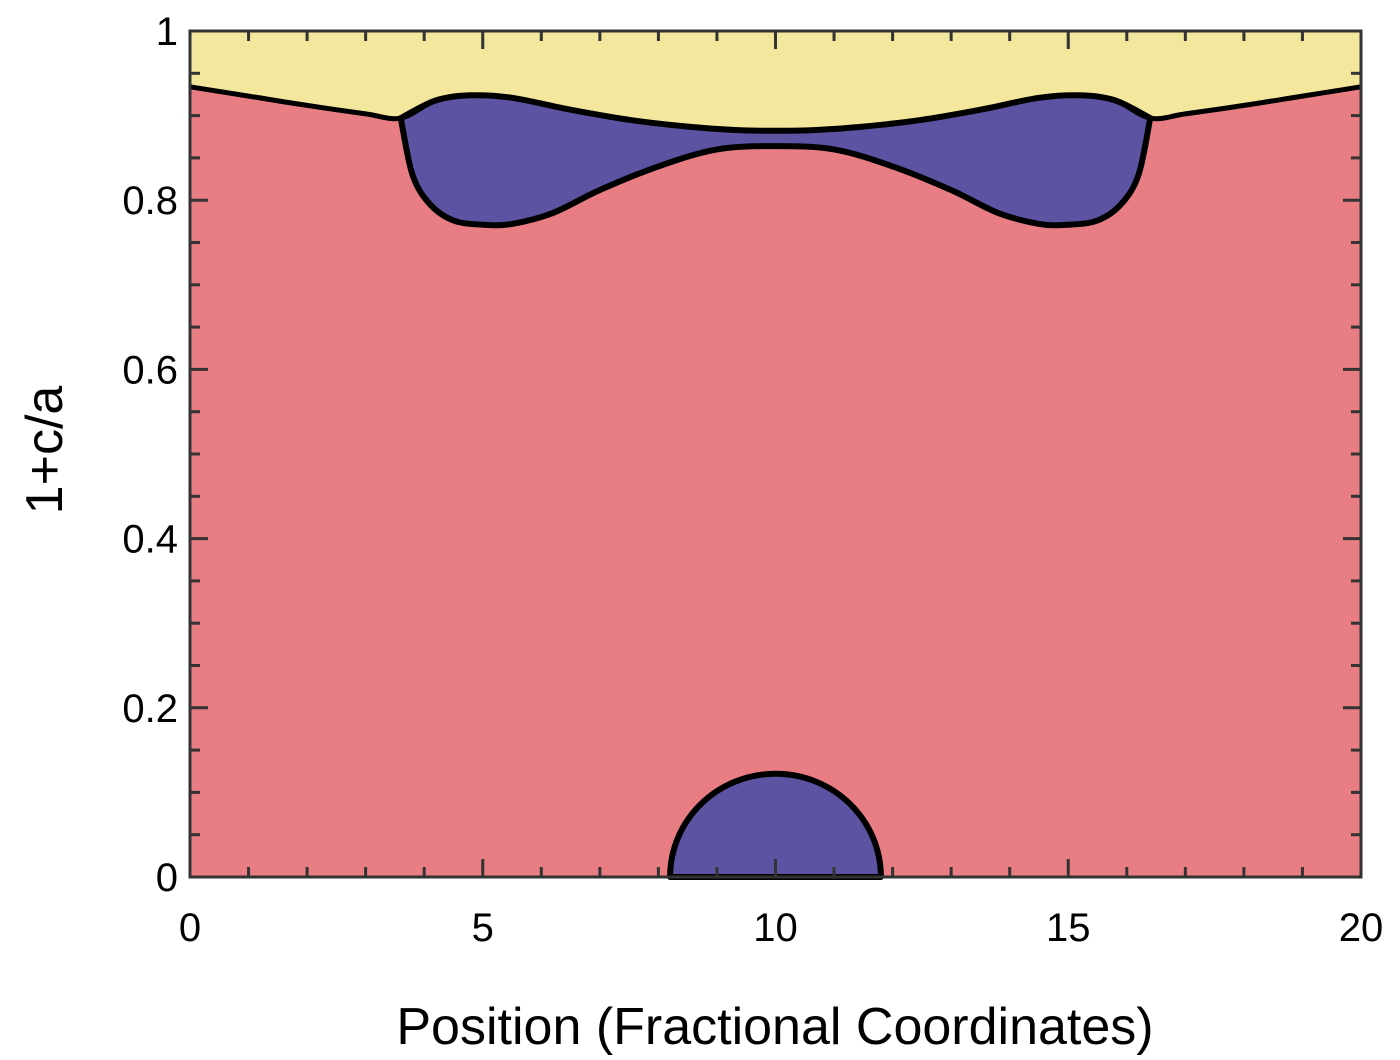  Describe the element at coordinates (45, 450) in the screenshot. I see `y-axis-title: 1+c/a` at that location.